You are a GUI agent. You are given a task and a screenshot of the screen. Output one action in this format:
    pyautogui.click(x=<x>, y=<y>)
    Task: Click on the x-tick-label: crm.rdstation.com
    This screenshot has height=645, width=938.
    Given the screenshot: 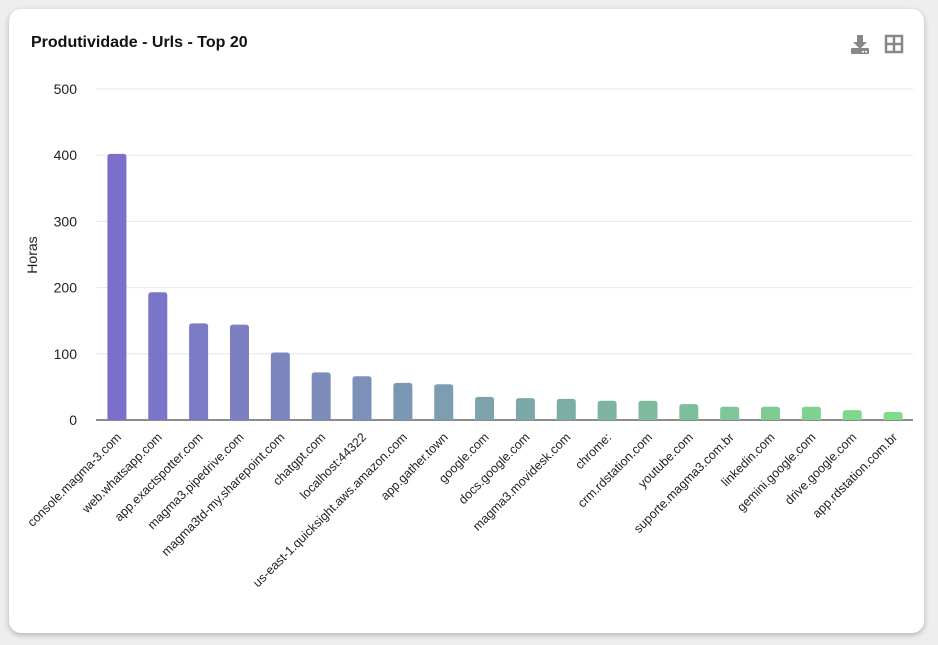 What is the action you would take?
    pyautogui.click(x=615, y=470)
    